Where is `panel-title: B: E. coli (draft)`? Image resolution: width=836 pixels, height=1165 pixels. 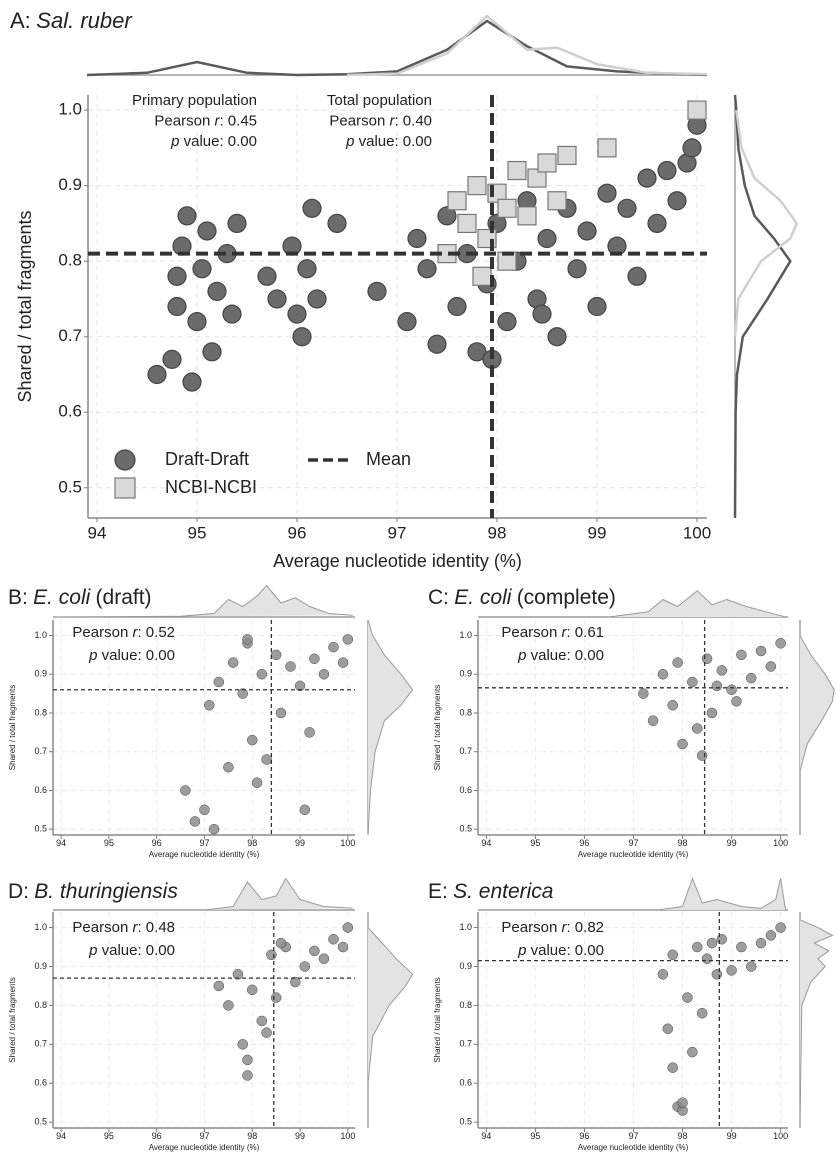
panel-title: B: E. coli (draft) is located at coordinates (80, 597).